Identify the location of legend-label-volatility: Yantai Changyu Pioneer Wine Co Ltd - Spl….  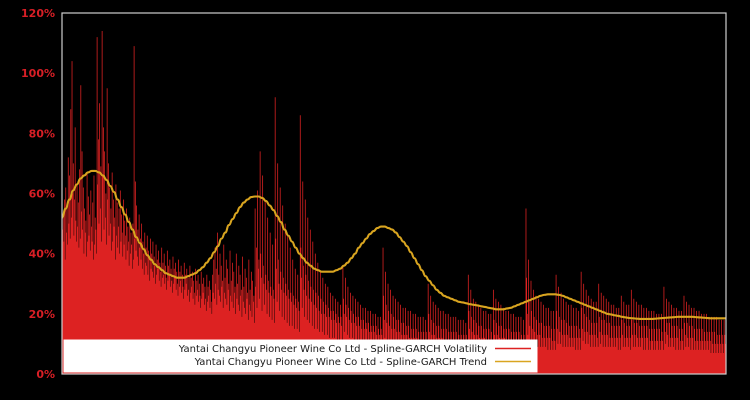
(332, 349).